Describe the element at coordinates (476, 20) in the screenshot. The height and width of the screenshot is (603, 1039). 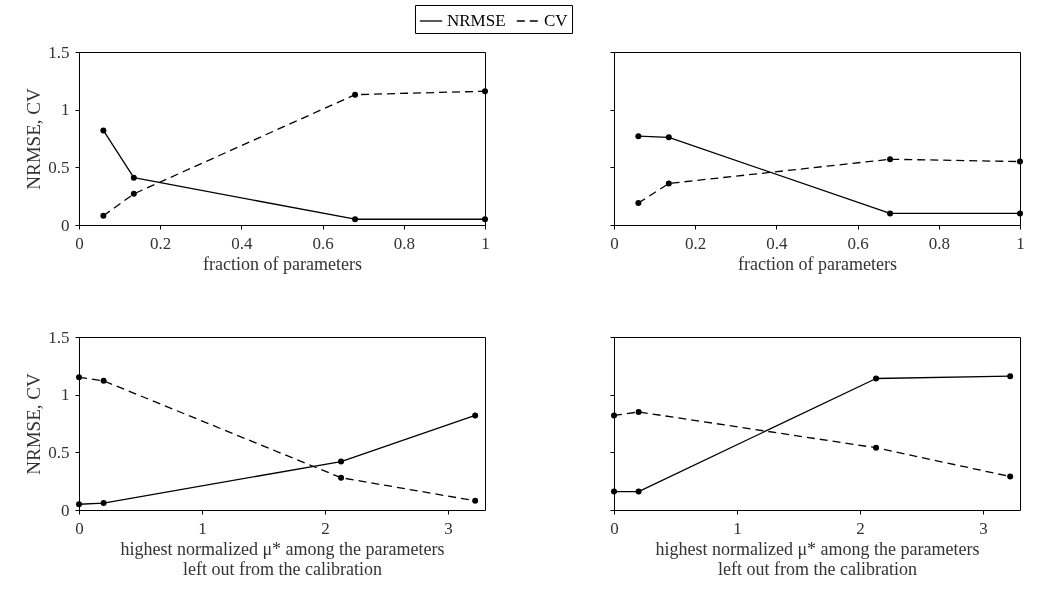
I see `legend-label: NRMSE` at that location.